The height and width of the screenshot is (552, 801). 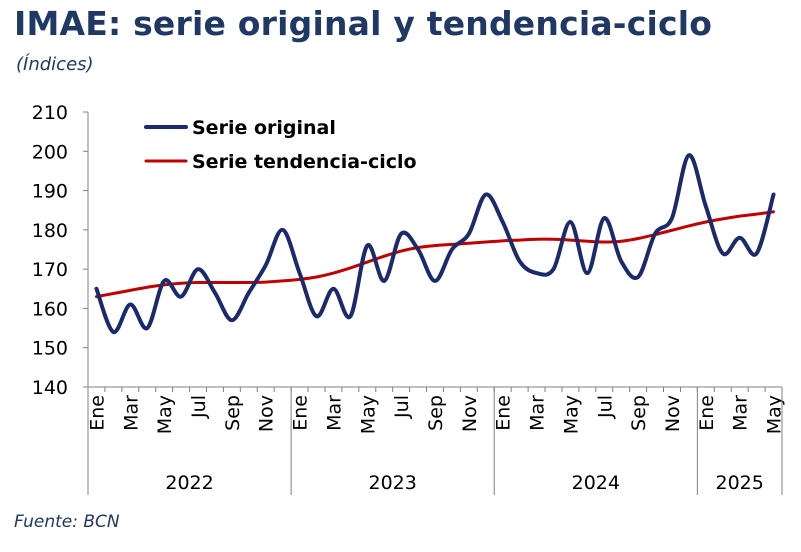 I want to click on y-tick-label: 180, so click(x=50, y=231).